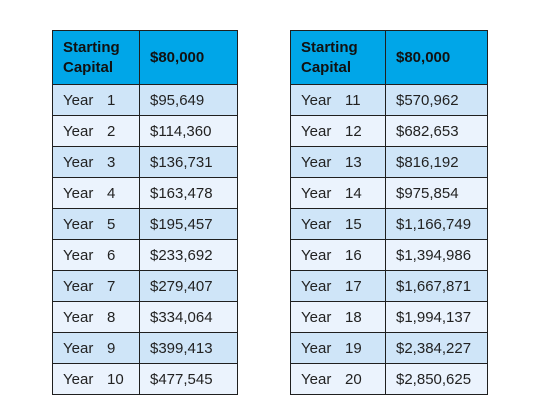 The height and width of the screenshot is (418, 540). What do you see at coordinates (96, 286) in the screenshot?
I see `year-cell: Year 7` at bounding box center [96, 286].